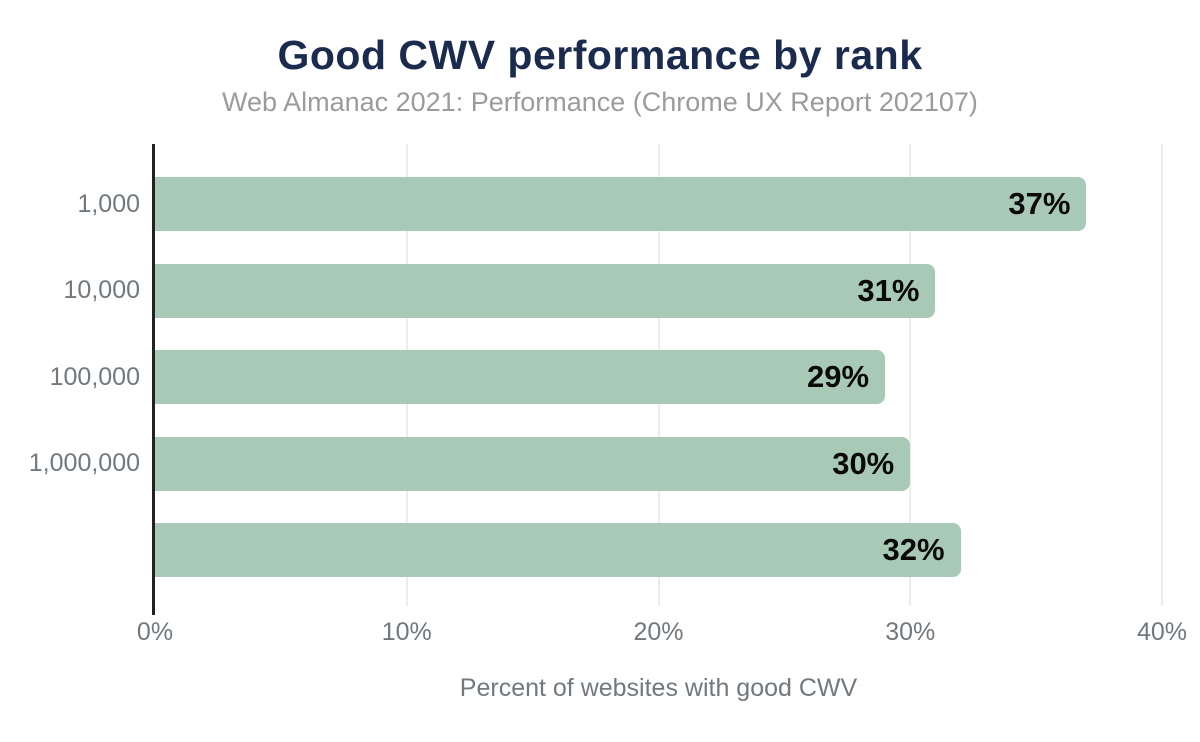  Describe the element at coordinates (108, 203) in the screenshot. I see `y-axis-label: 1,000` at that location.